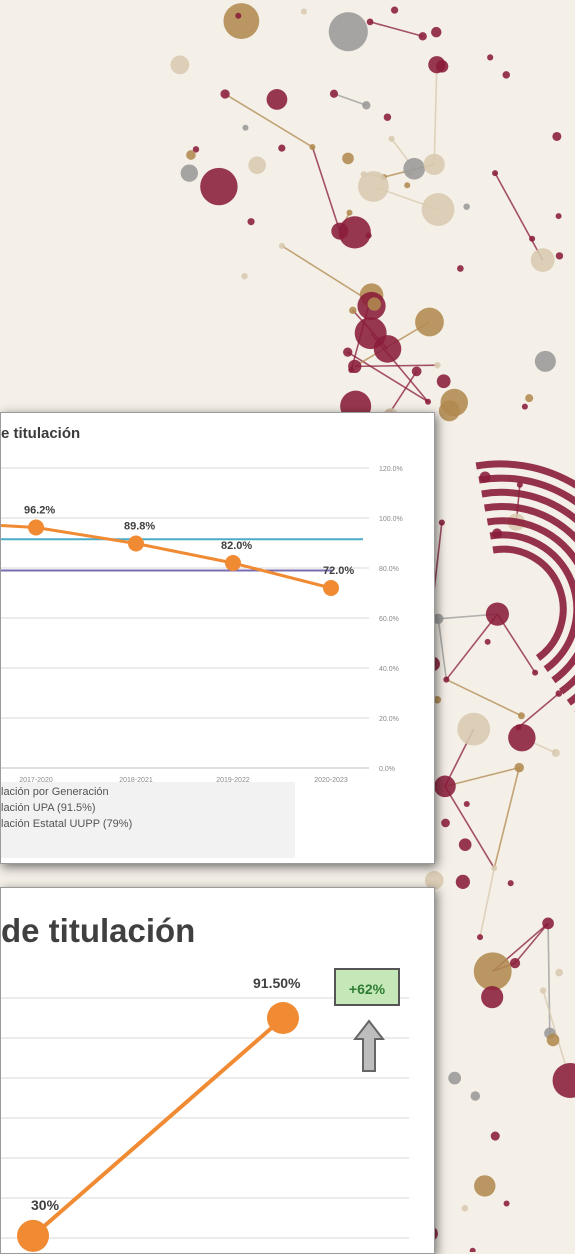  What do you see at coordinates (39, 511) in the screenshot?
I see `data-label: 96.2%` at bounding box center [39, 511].